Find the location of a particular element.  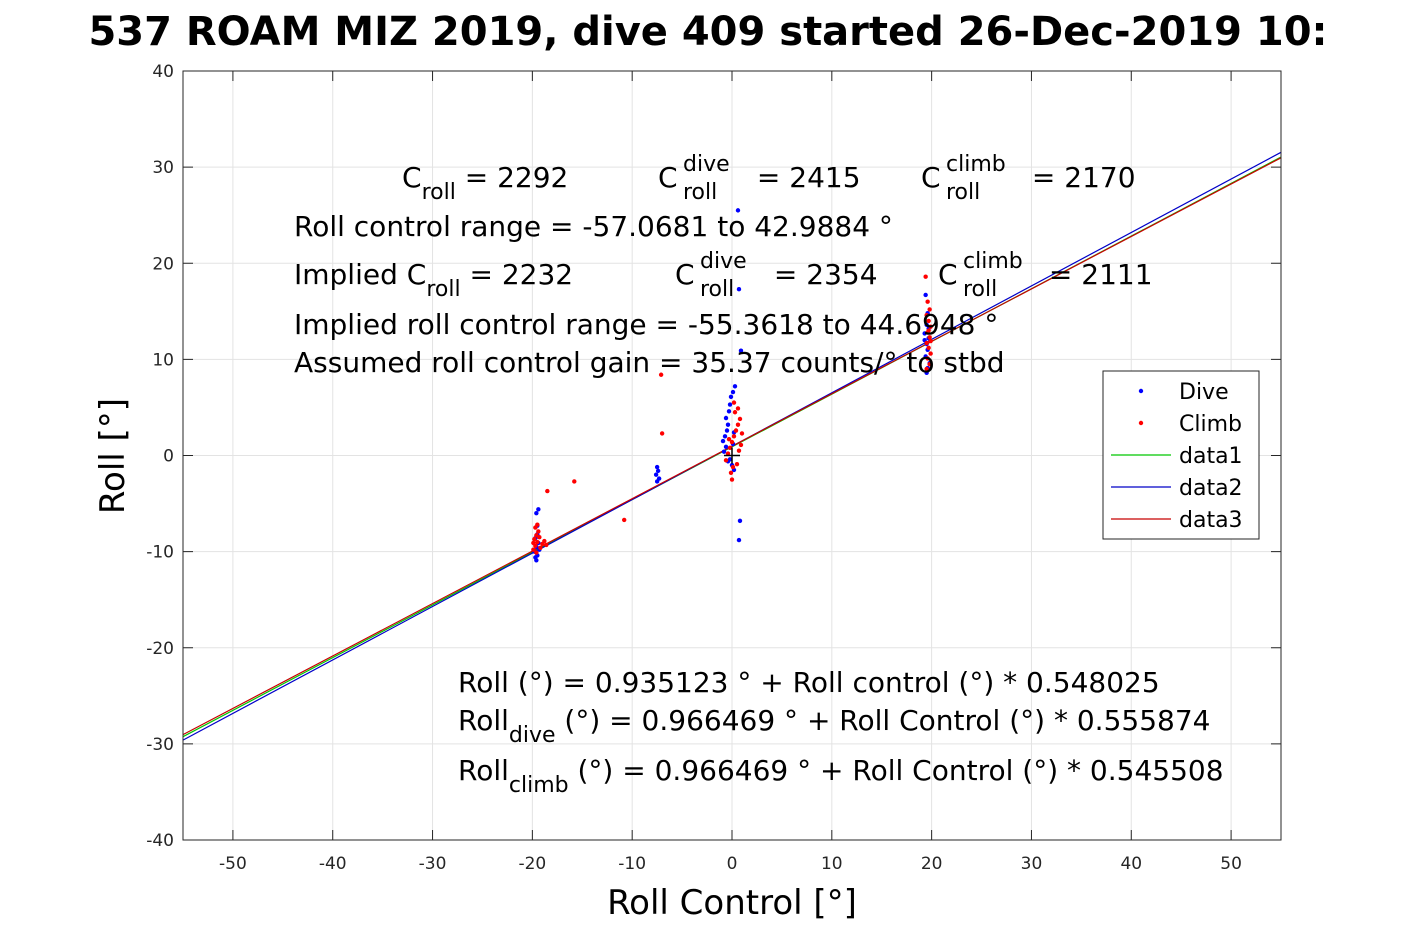

legend-marker-climb is located at coordinates (1141, 423).